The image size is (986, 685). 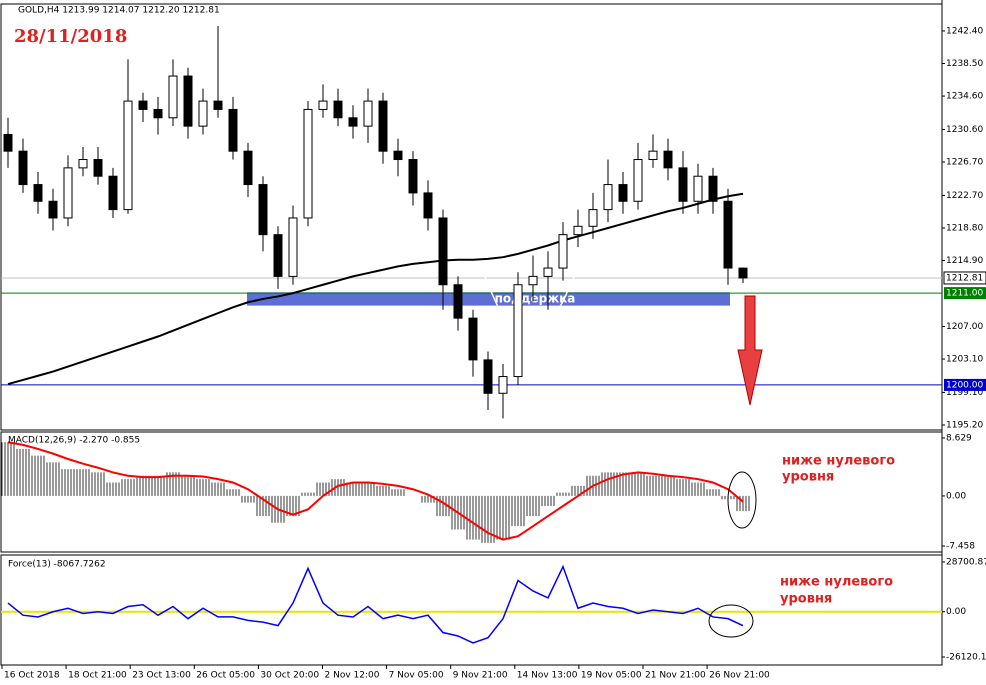 What do you see at coordinates (964, 261) in the screenshot?
I see `y-tick-label: 1214.90` at bounding box center [964, 261].